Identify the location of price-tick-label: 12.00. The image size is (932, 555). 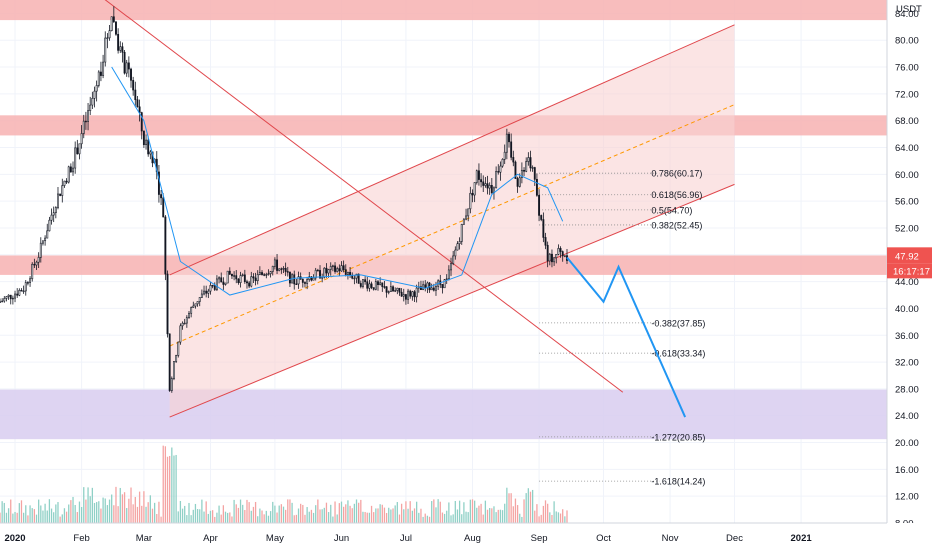
(907, 497).